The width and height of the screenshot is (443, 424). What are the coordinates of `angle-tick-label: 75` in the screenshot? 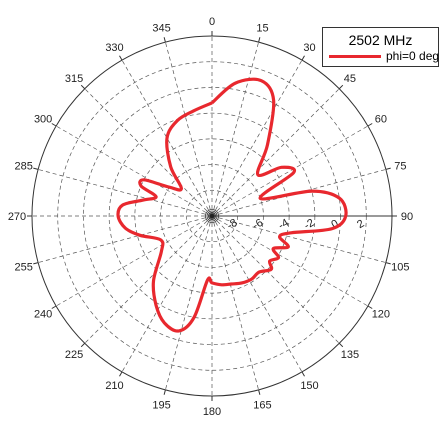 It's located at (400, 167).